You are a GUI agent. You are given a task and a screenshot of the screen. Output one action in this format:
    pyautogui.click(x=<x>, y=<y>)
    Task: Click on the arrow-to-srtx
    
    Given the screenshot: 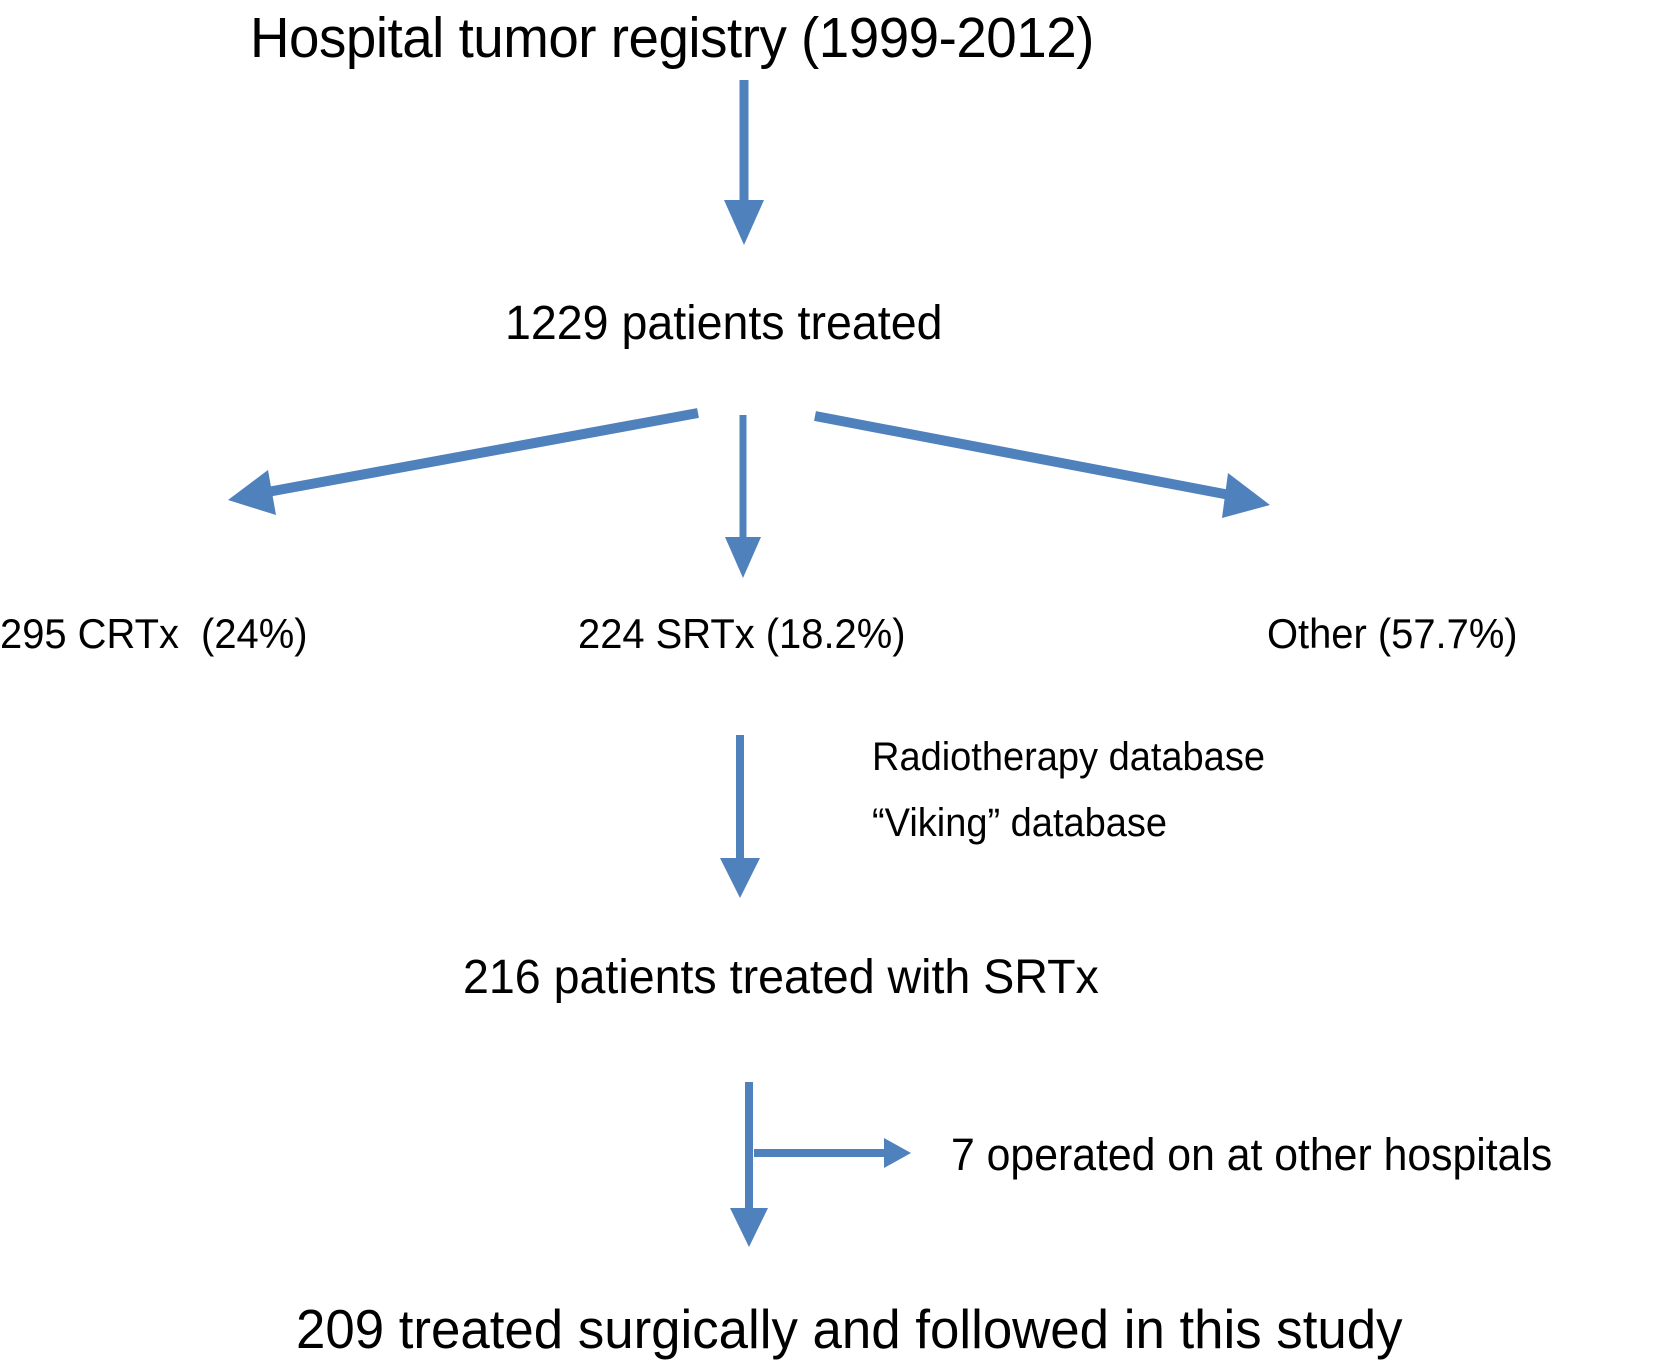 What is the action you would take?
    pyautogui.click(x=743, y=496)
    